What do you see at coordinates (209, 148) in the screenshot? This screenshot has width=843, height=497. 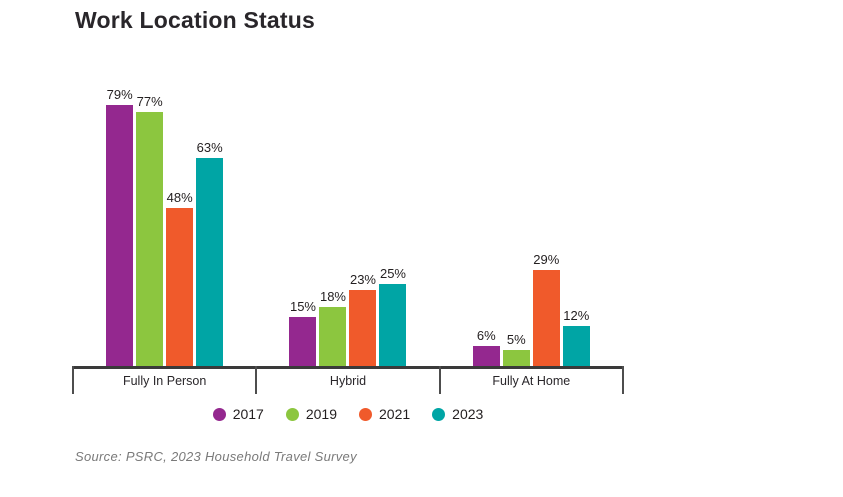 I see `bar-value-label: 63%` at bounding box center [209, 148].